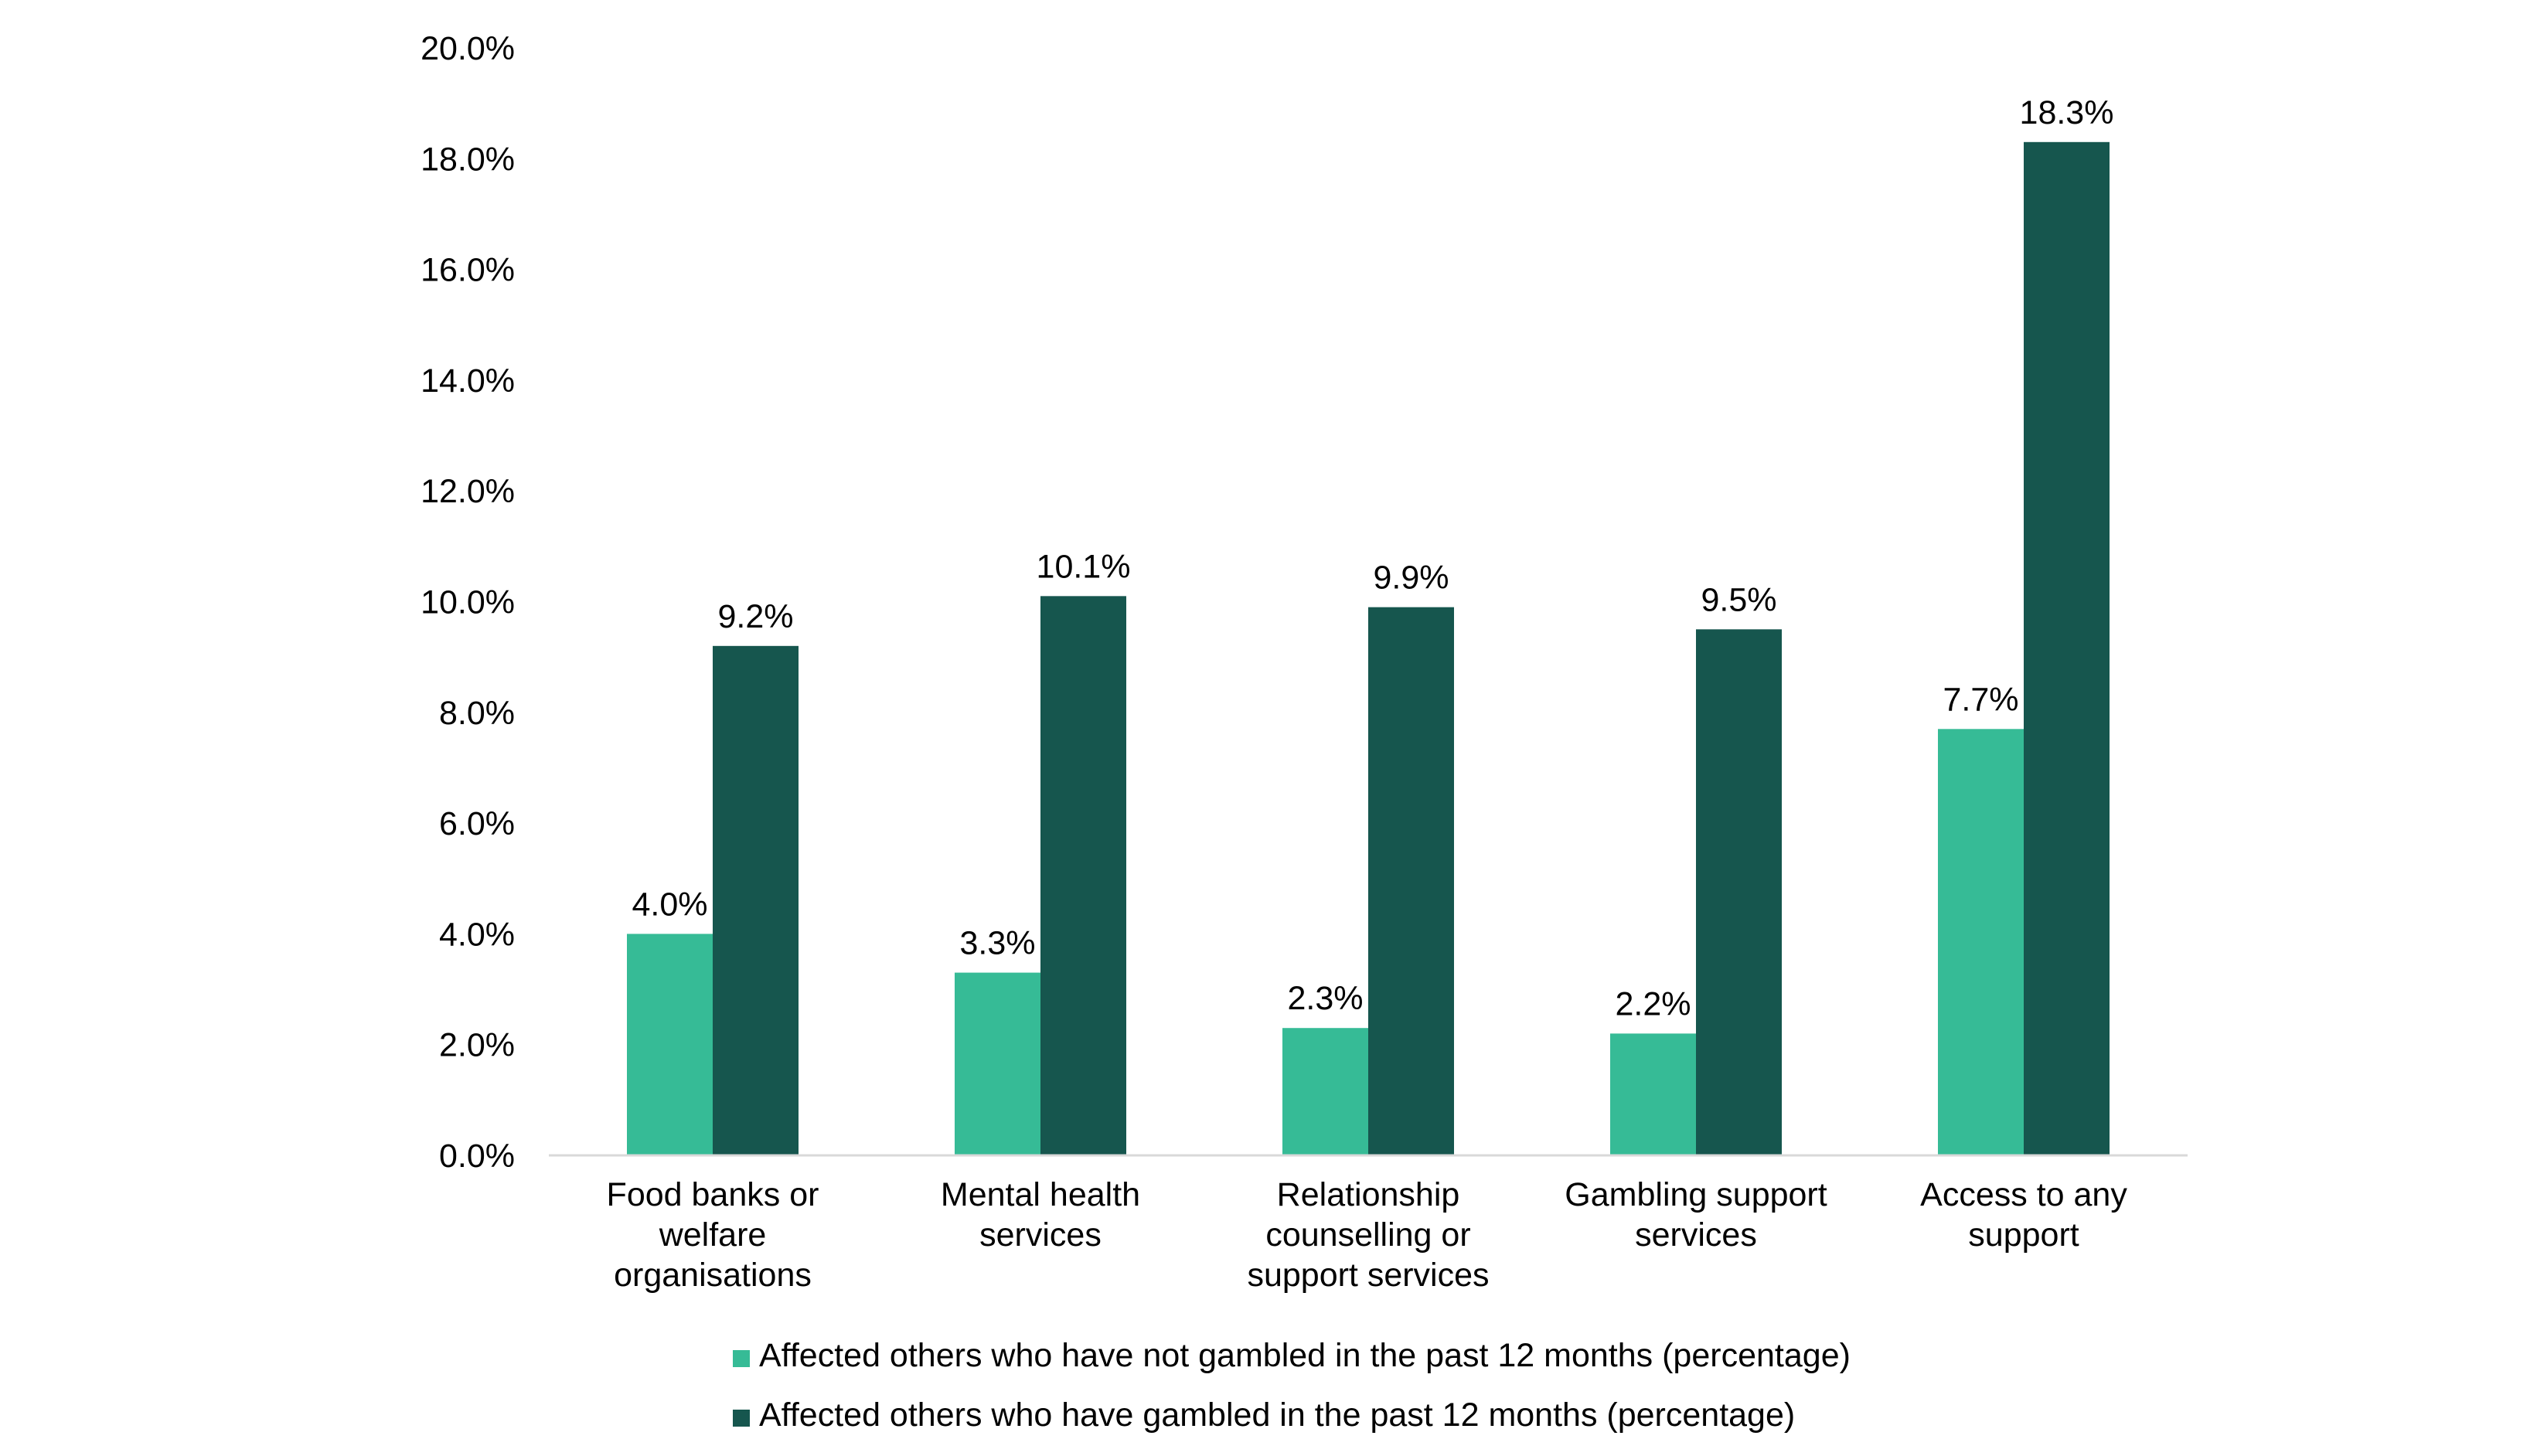 This screenshot has height=1456, width=2537. Describe the element at coordinates (997, 944) in the screenshot. I see `data-label: 3.3%` at that location.